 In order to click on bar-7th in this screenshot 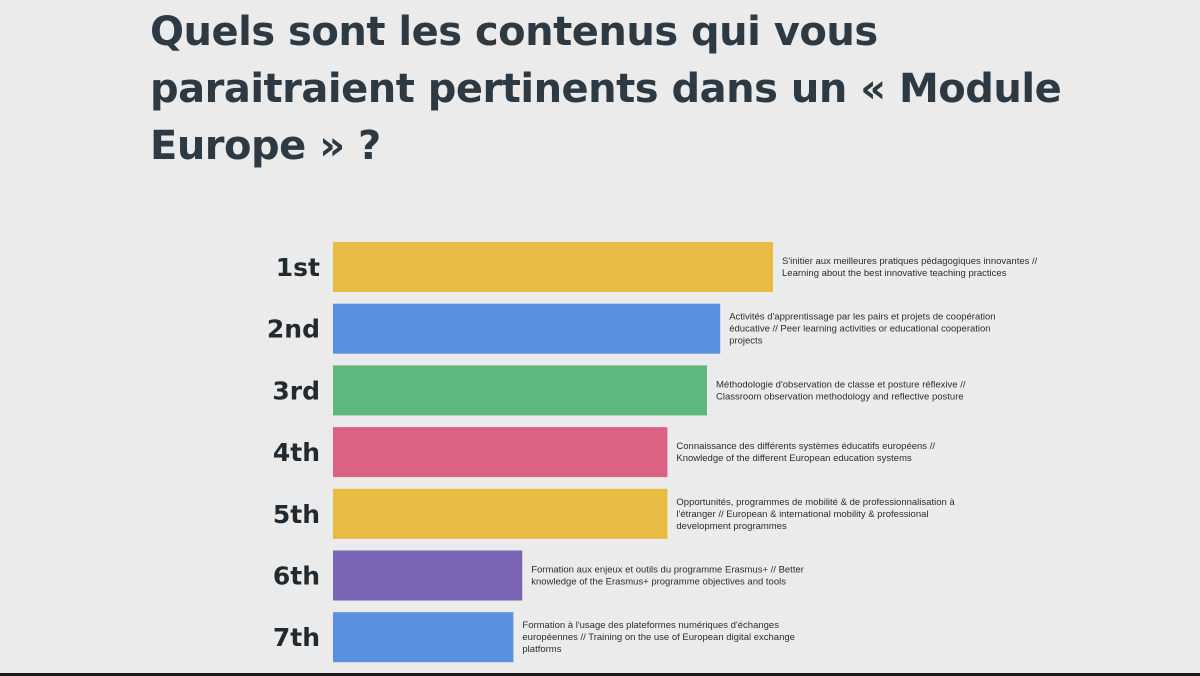, I will do `click(423, 637)`.